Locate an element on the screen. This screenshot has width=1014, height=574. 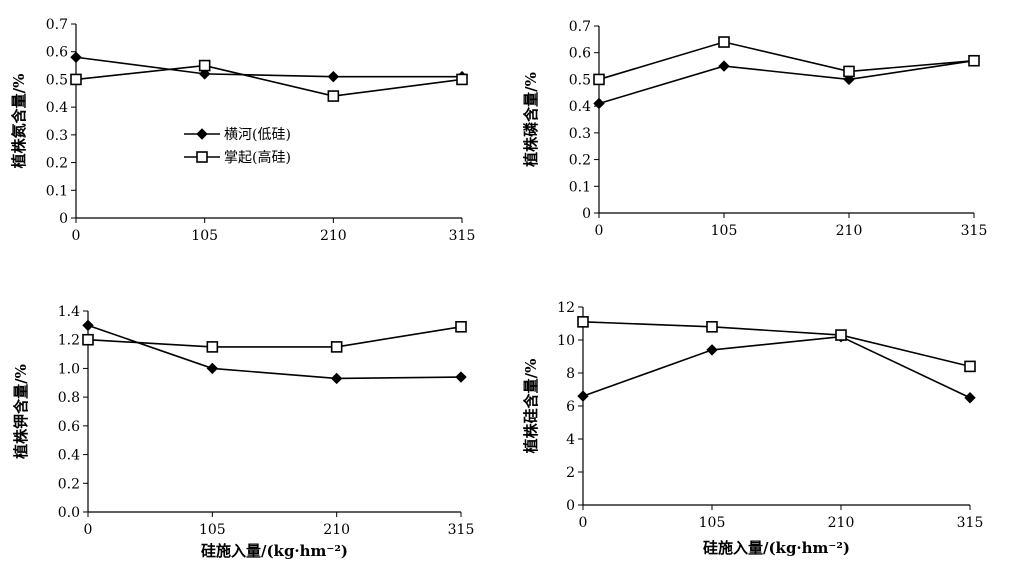
y-tick-label: 4 is located at coordinates (570, 440).